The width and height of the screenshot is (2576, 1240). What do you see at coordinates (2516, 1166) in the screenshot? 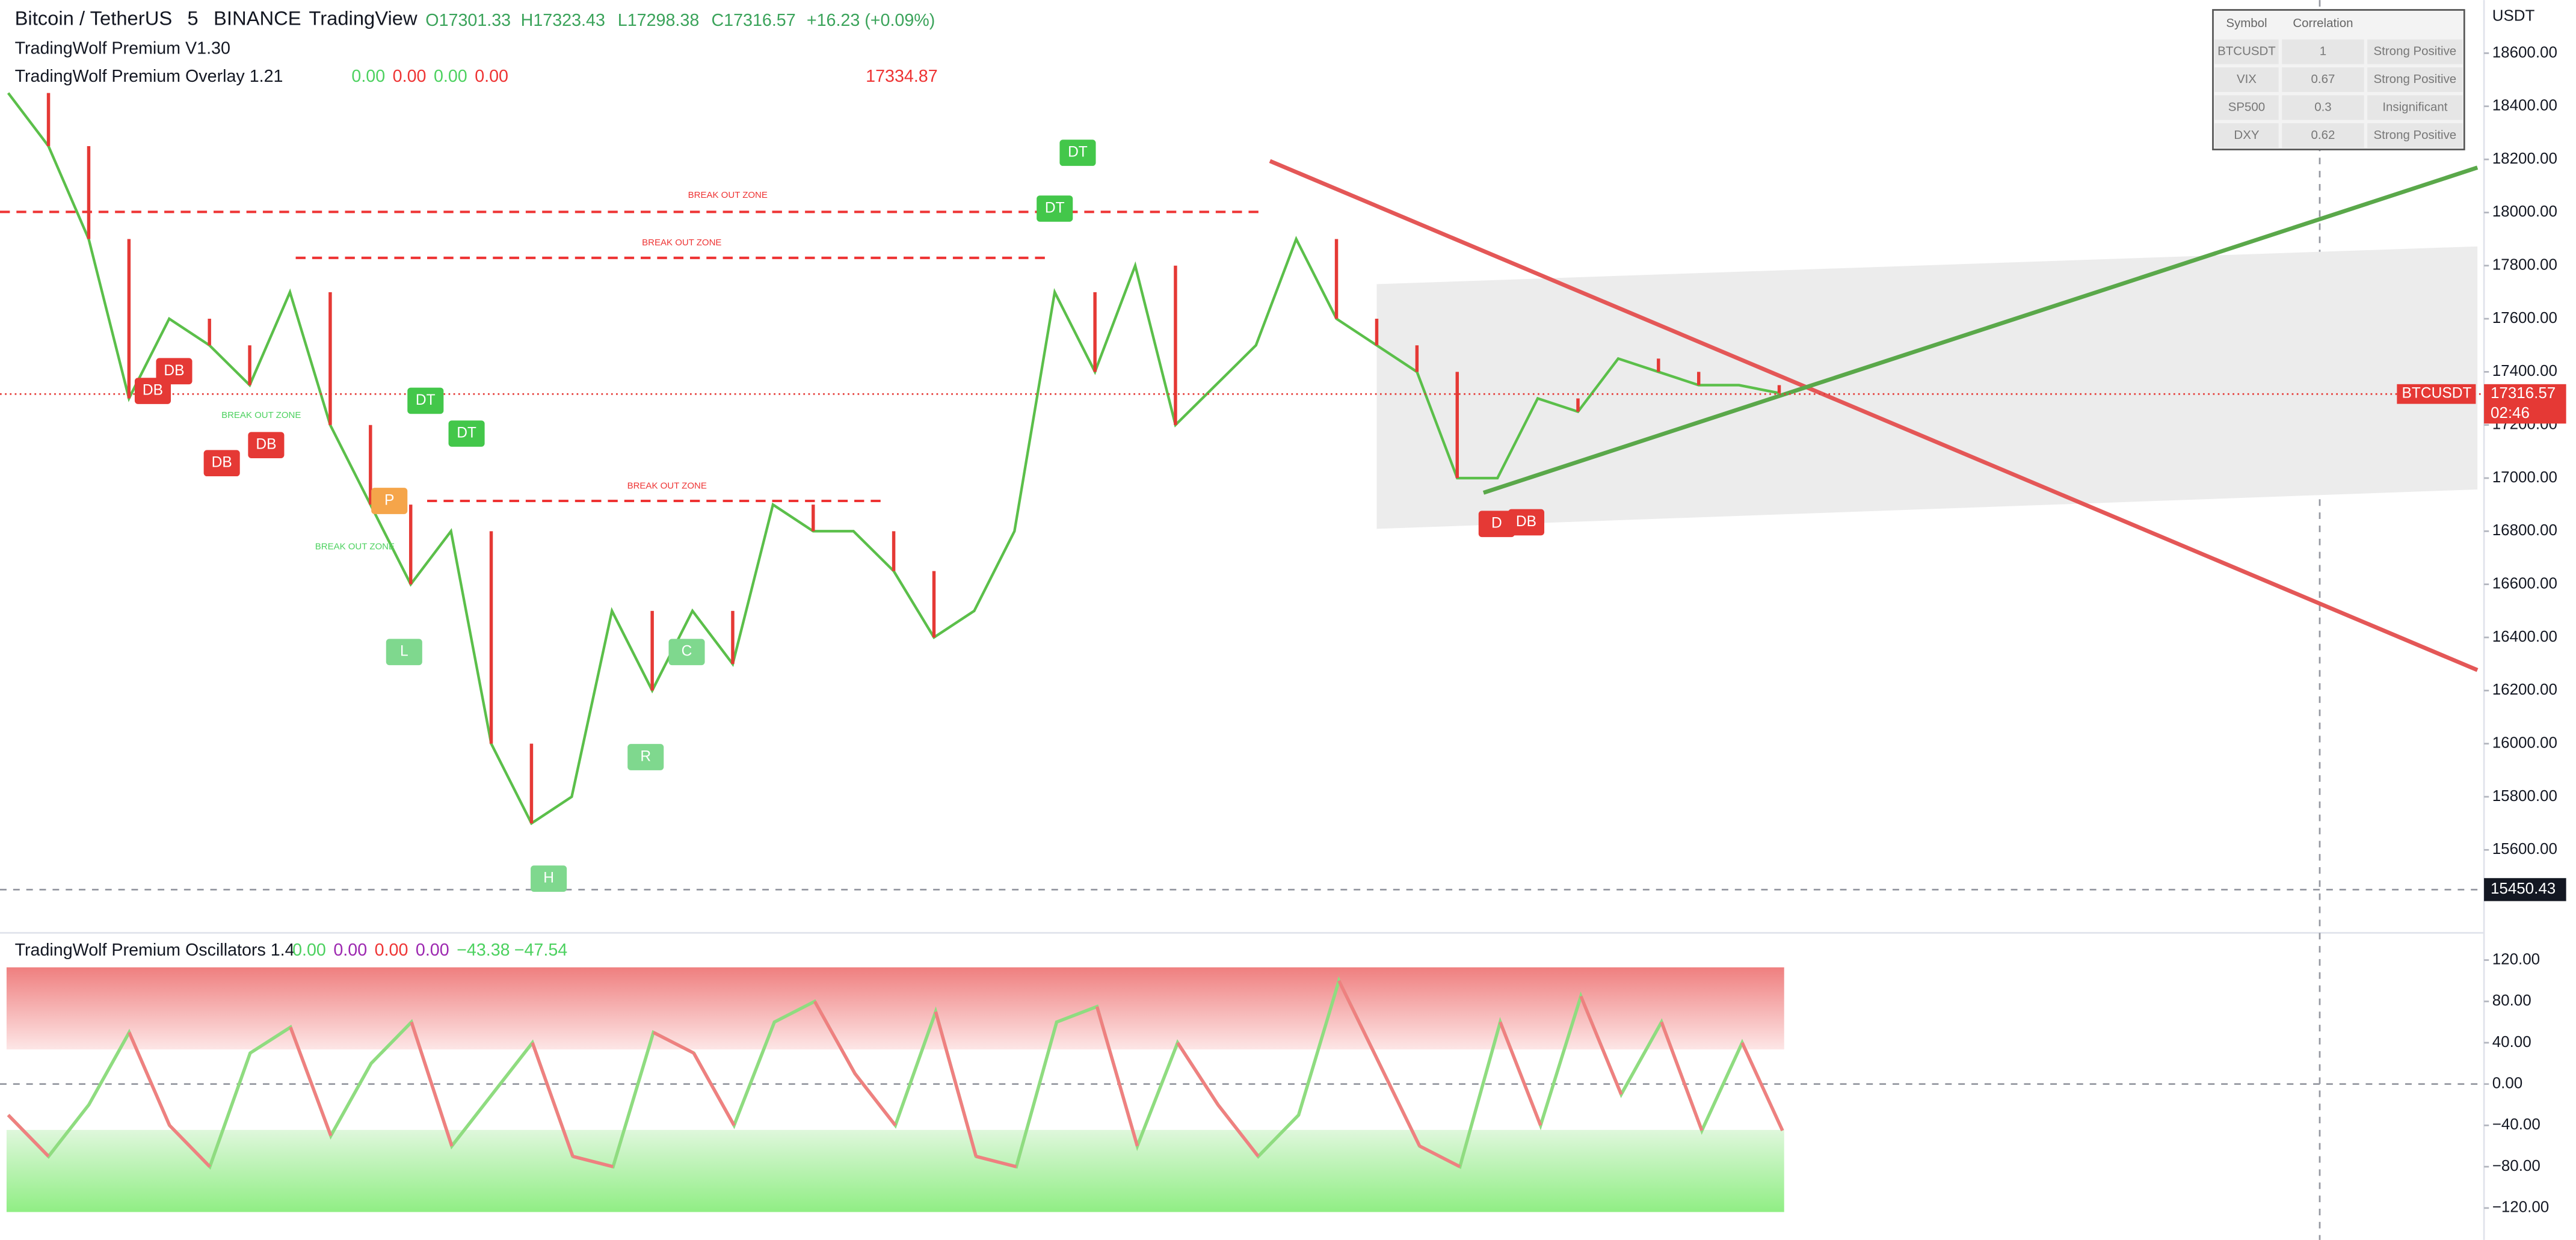
I see `y-tick-label: −80.00` at bounding box center [2516, 1166].